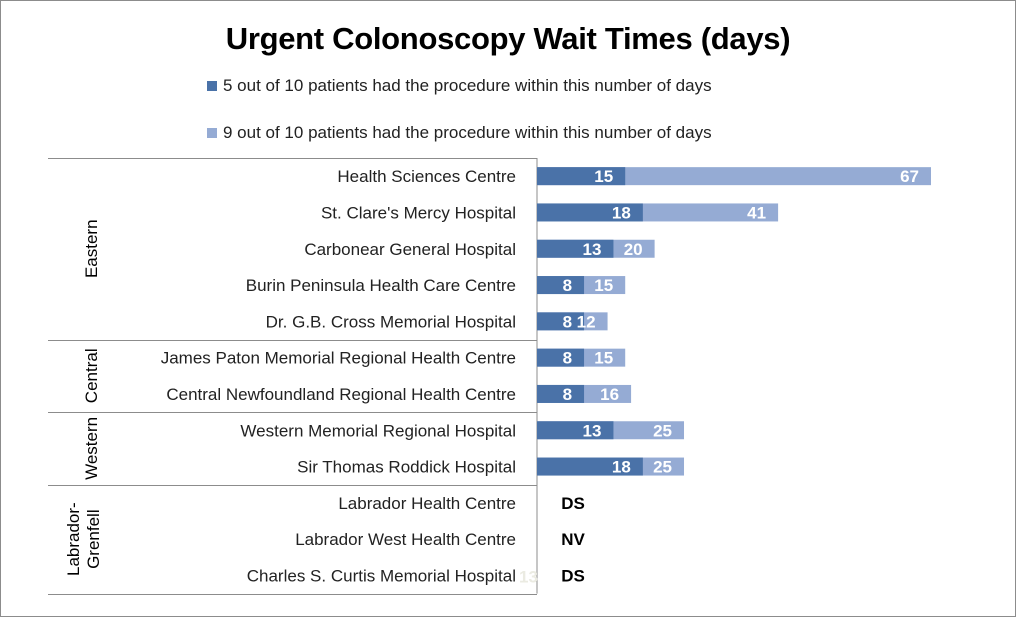 The image size is (1016, 617). I want to click on region-label-3: Labrador-Grenfell, so click(83, 539).